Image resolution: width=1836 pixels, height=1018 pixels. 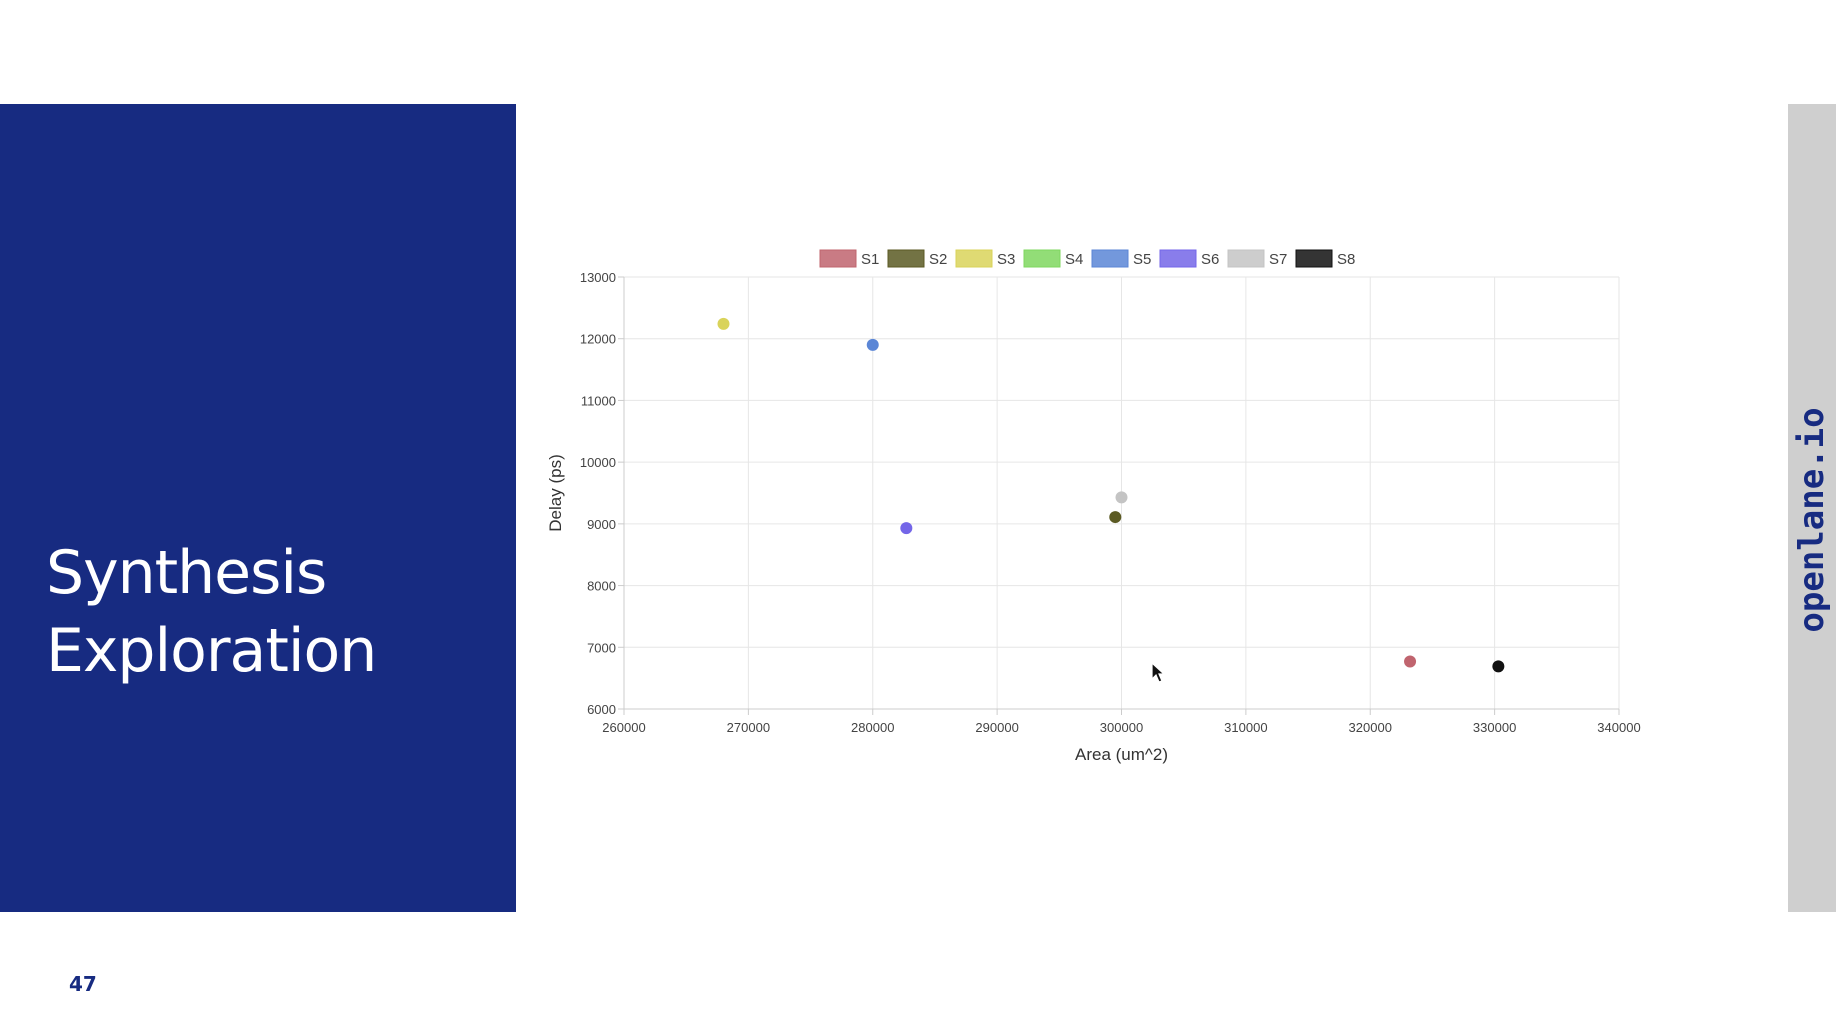 What do you see at coordinates (1121, 754) in the screenshot?
I see `x-axis-title: Area (um^2)` at bounding box center [1121, 754].